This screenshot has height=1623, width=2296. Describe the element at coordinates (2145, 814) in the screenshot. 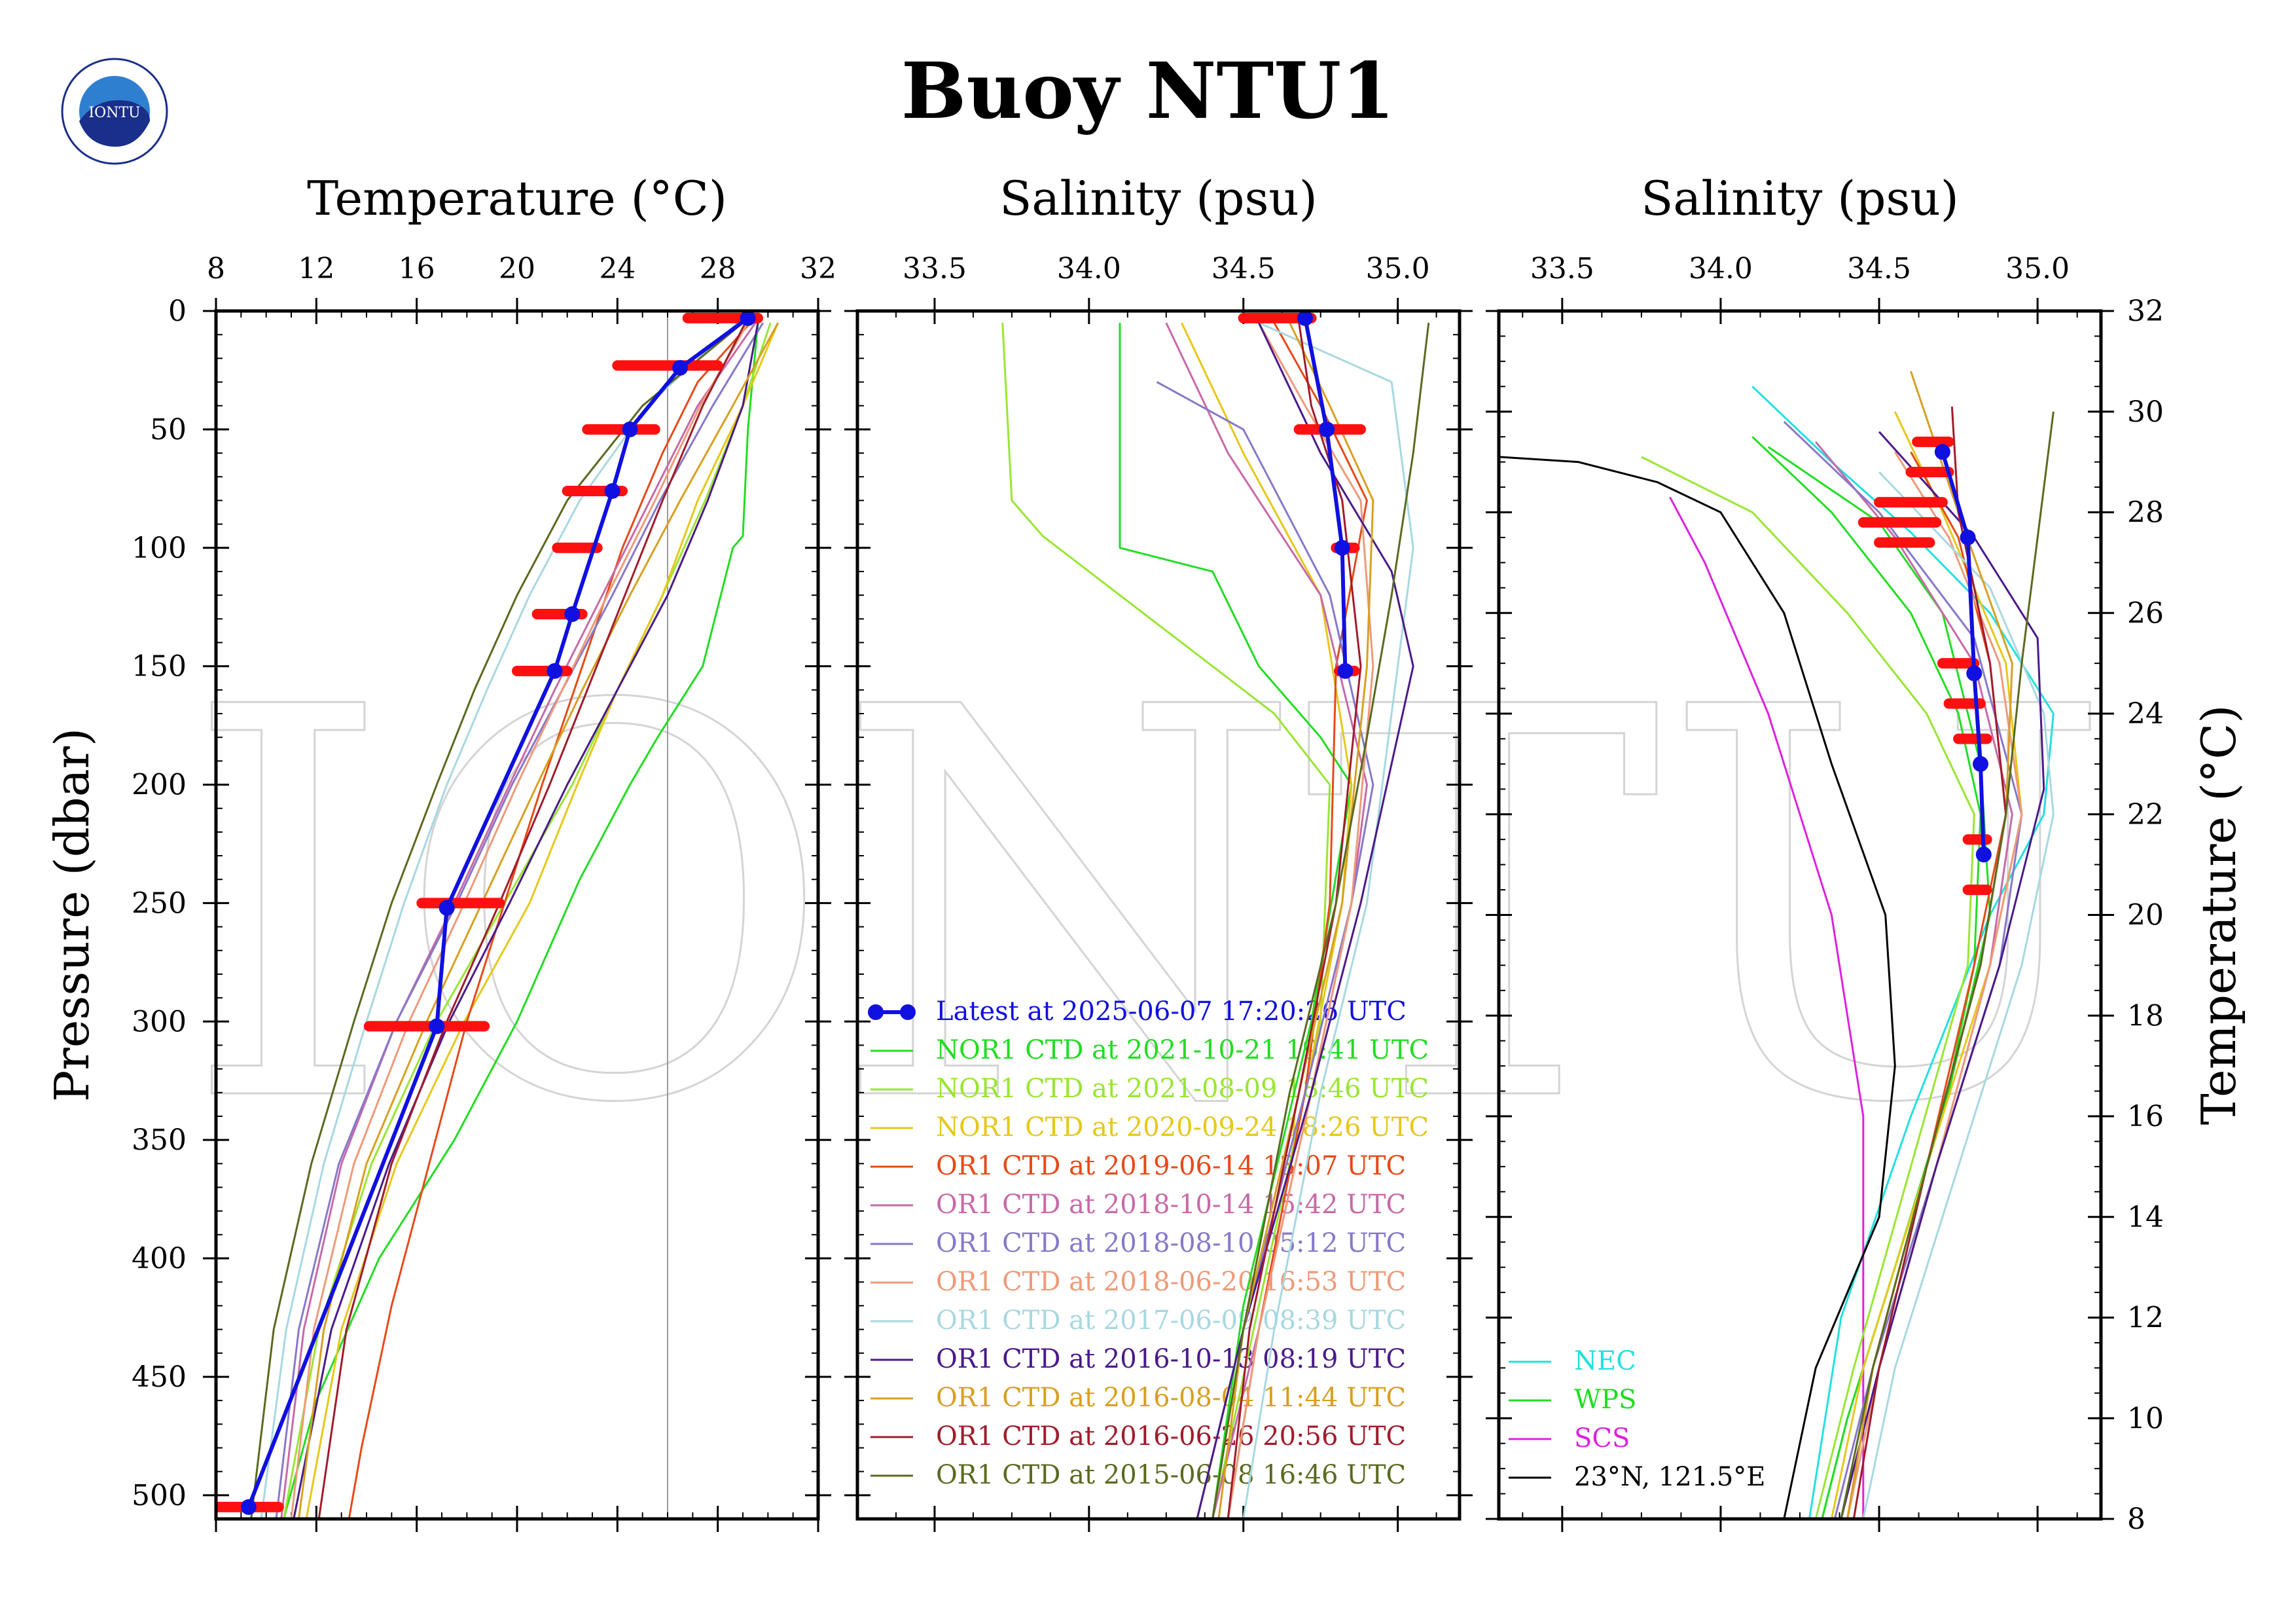

I see `y-tick-label: 22` at that location.